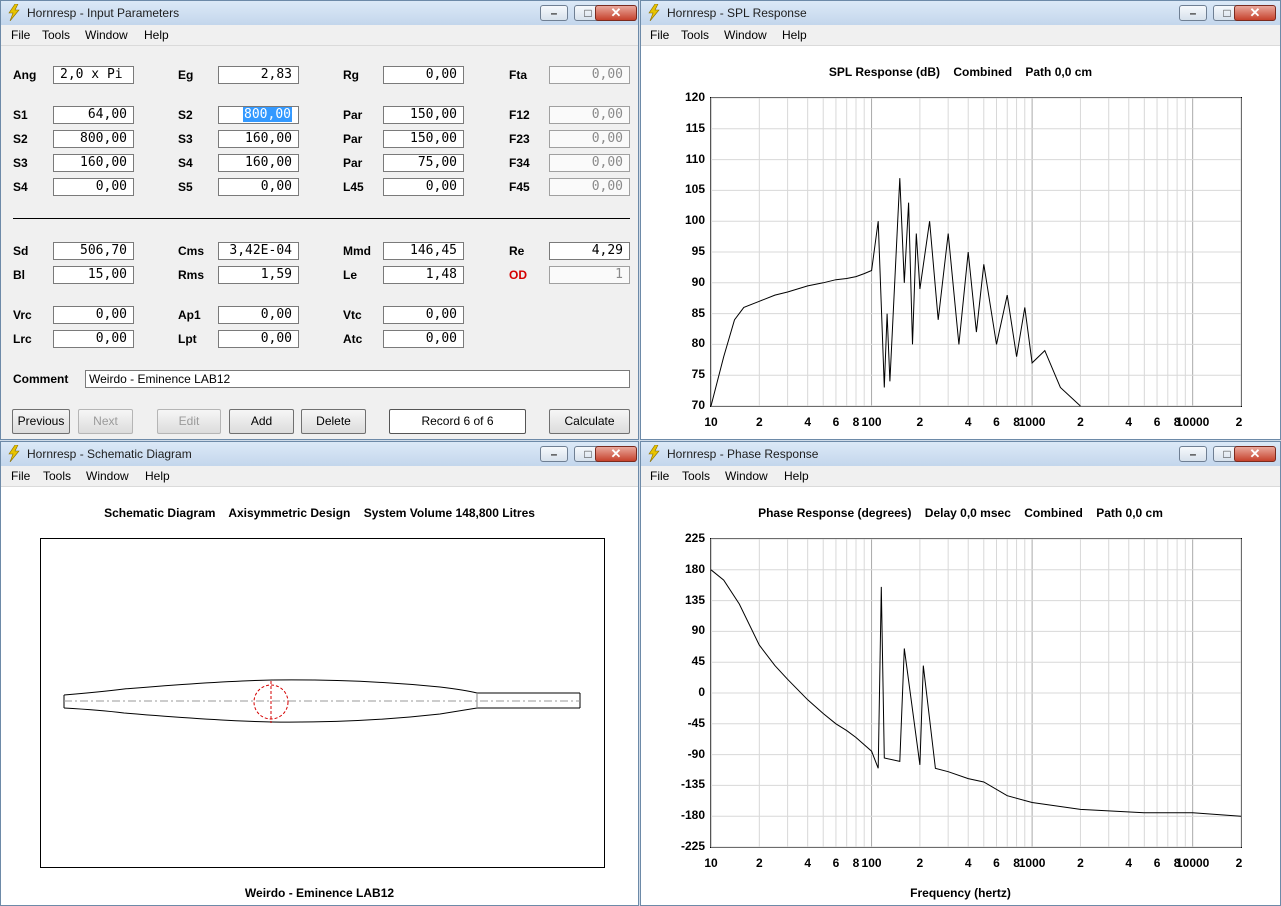 The width and height of the screenshot is (1281, 906). What do you see at coordinates (357, 251) in the screenshot?
I see `label-mmd: Mmd` at bounding box center [357, 251].